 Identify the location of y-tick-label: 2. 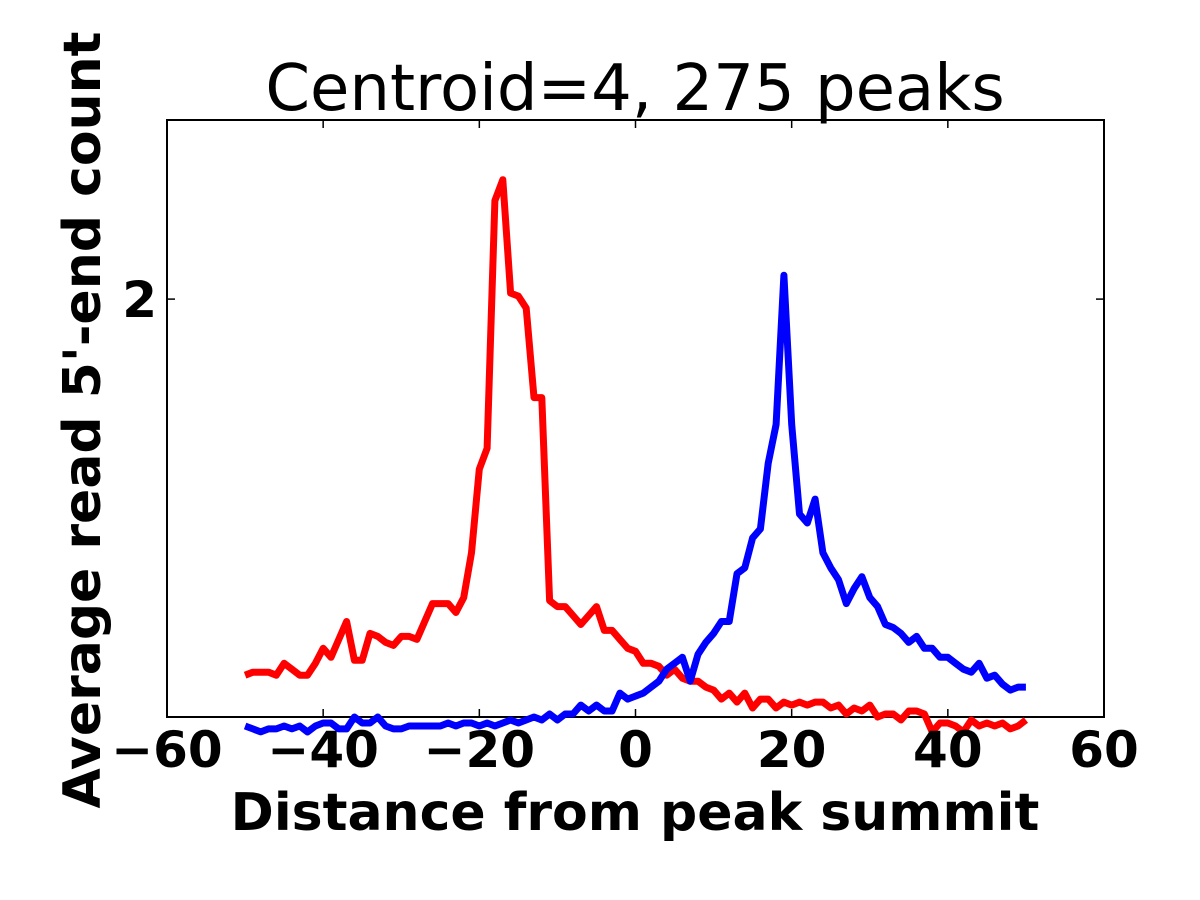
(139, 300).